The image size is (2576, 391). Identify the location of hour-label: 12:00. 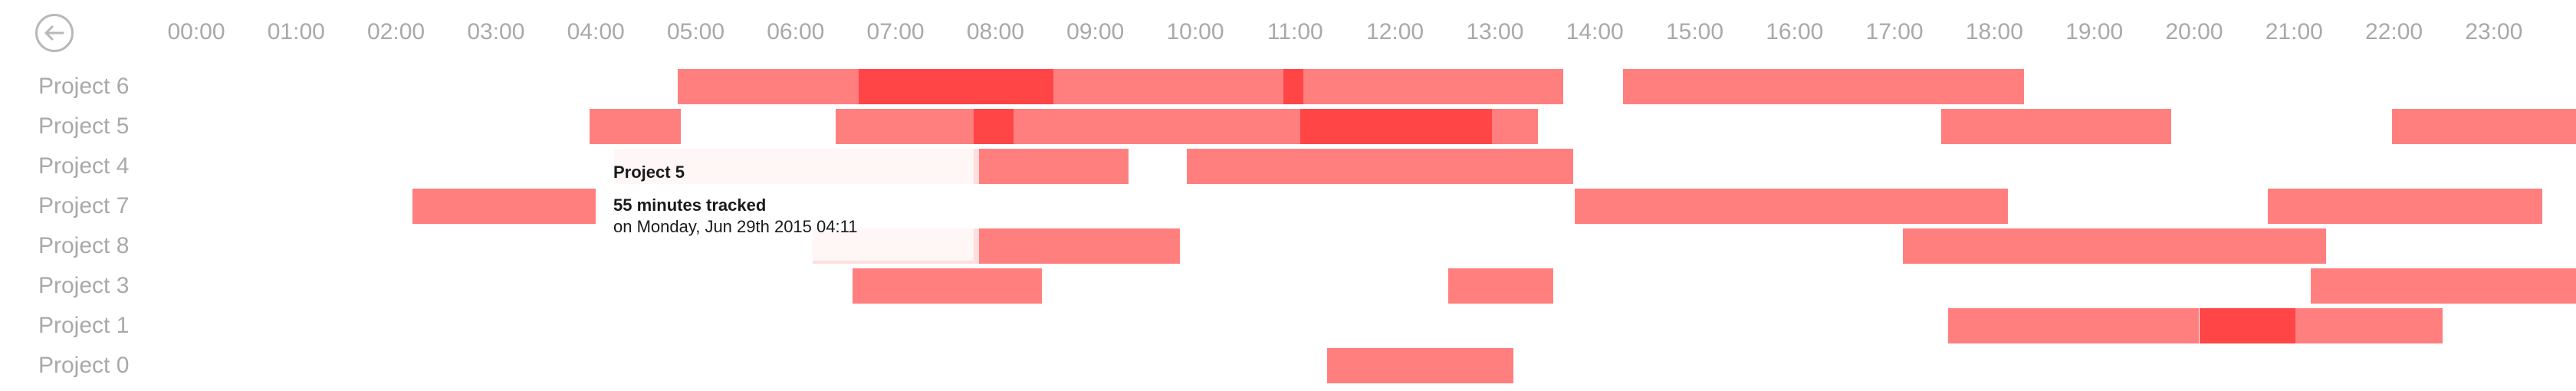
(1395, 32).